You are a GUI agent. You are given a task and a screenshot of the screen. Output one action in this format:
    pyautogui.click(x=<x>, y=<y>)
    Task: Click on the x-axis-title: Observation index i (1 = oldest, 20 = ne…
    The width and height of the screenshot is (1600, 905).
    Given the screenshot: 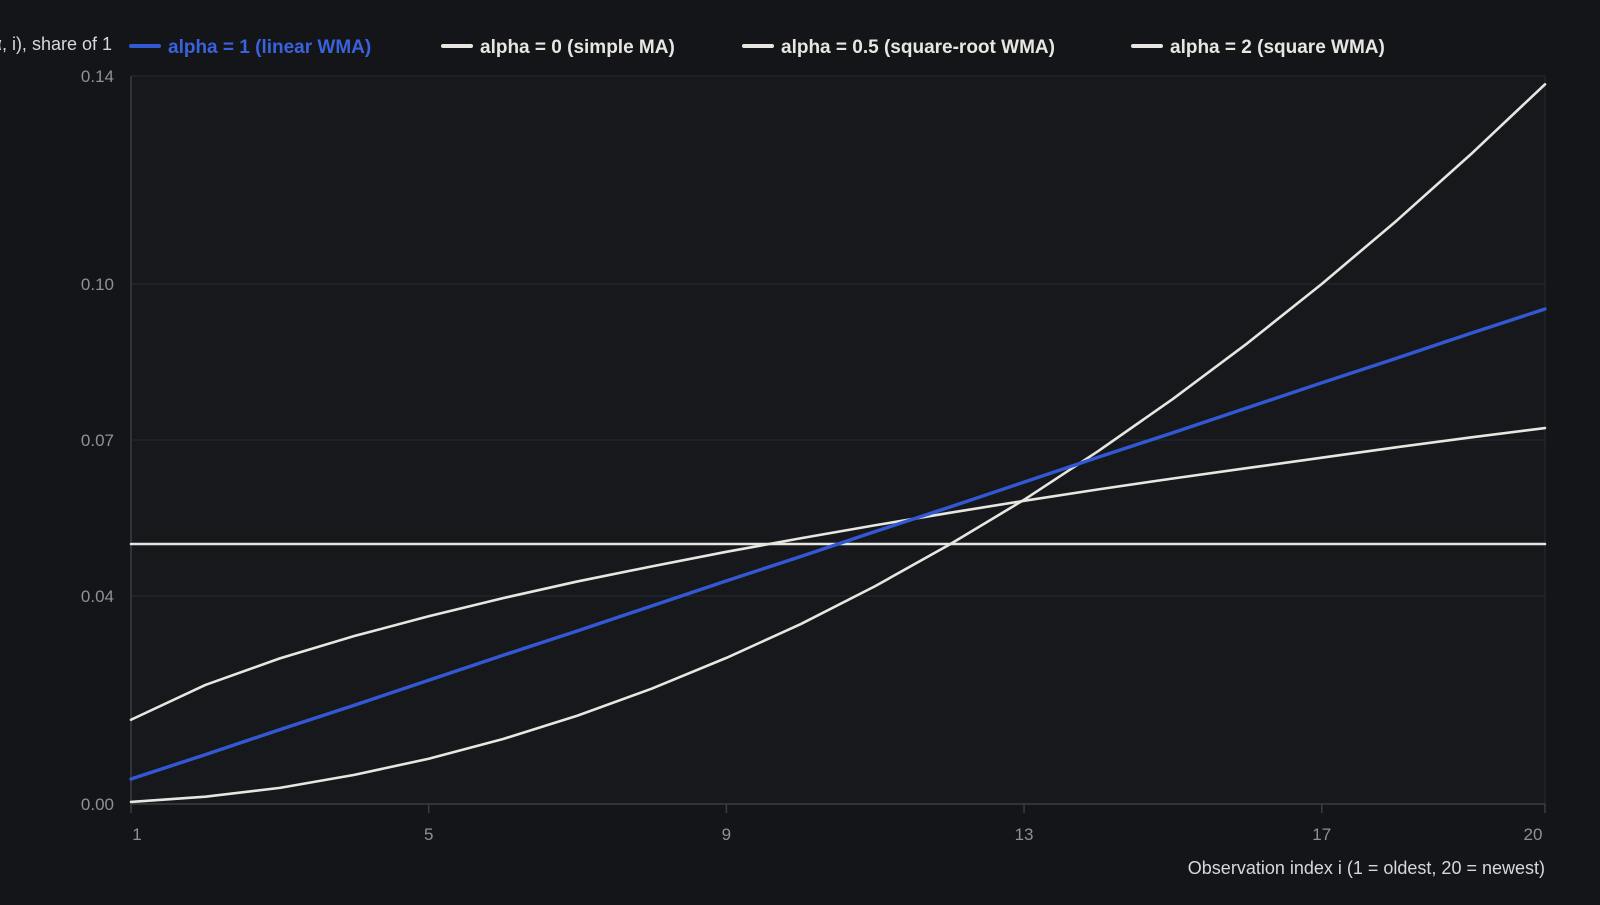 What is the action you would take?
    pyautogui.click(x=1366, y=868)
    